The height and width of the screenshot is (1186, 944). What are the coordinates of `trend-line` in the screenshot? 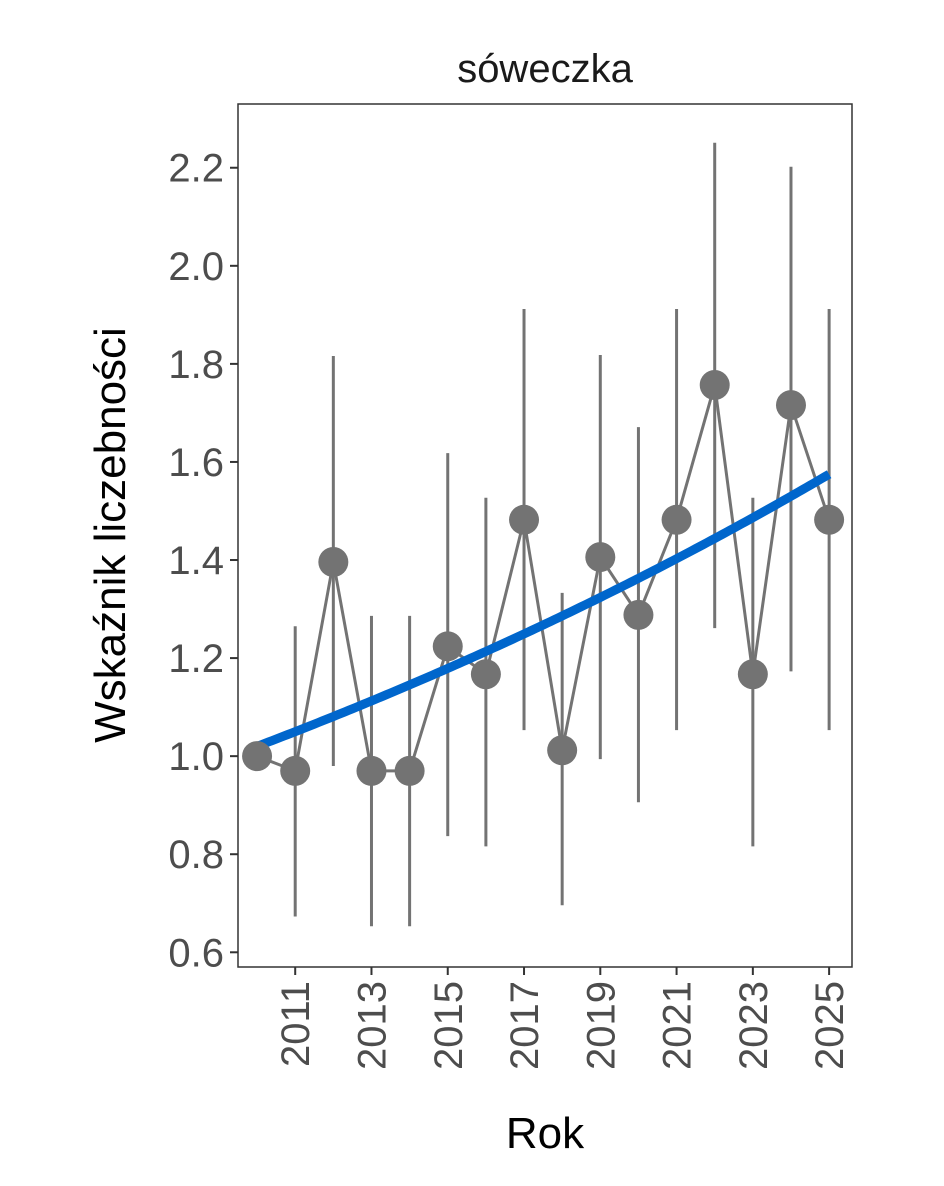 It's located at (543, 610).